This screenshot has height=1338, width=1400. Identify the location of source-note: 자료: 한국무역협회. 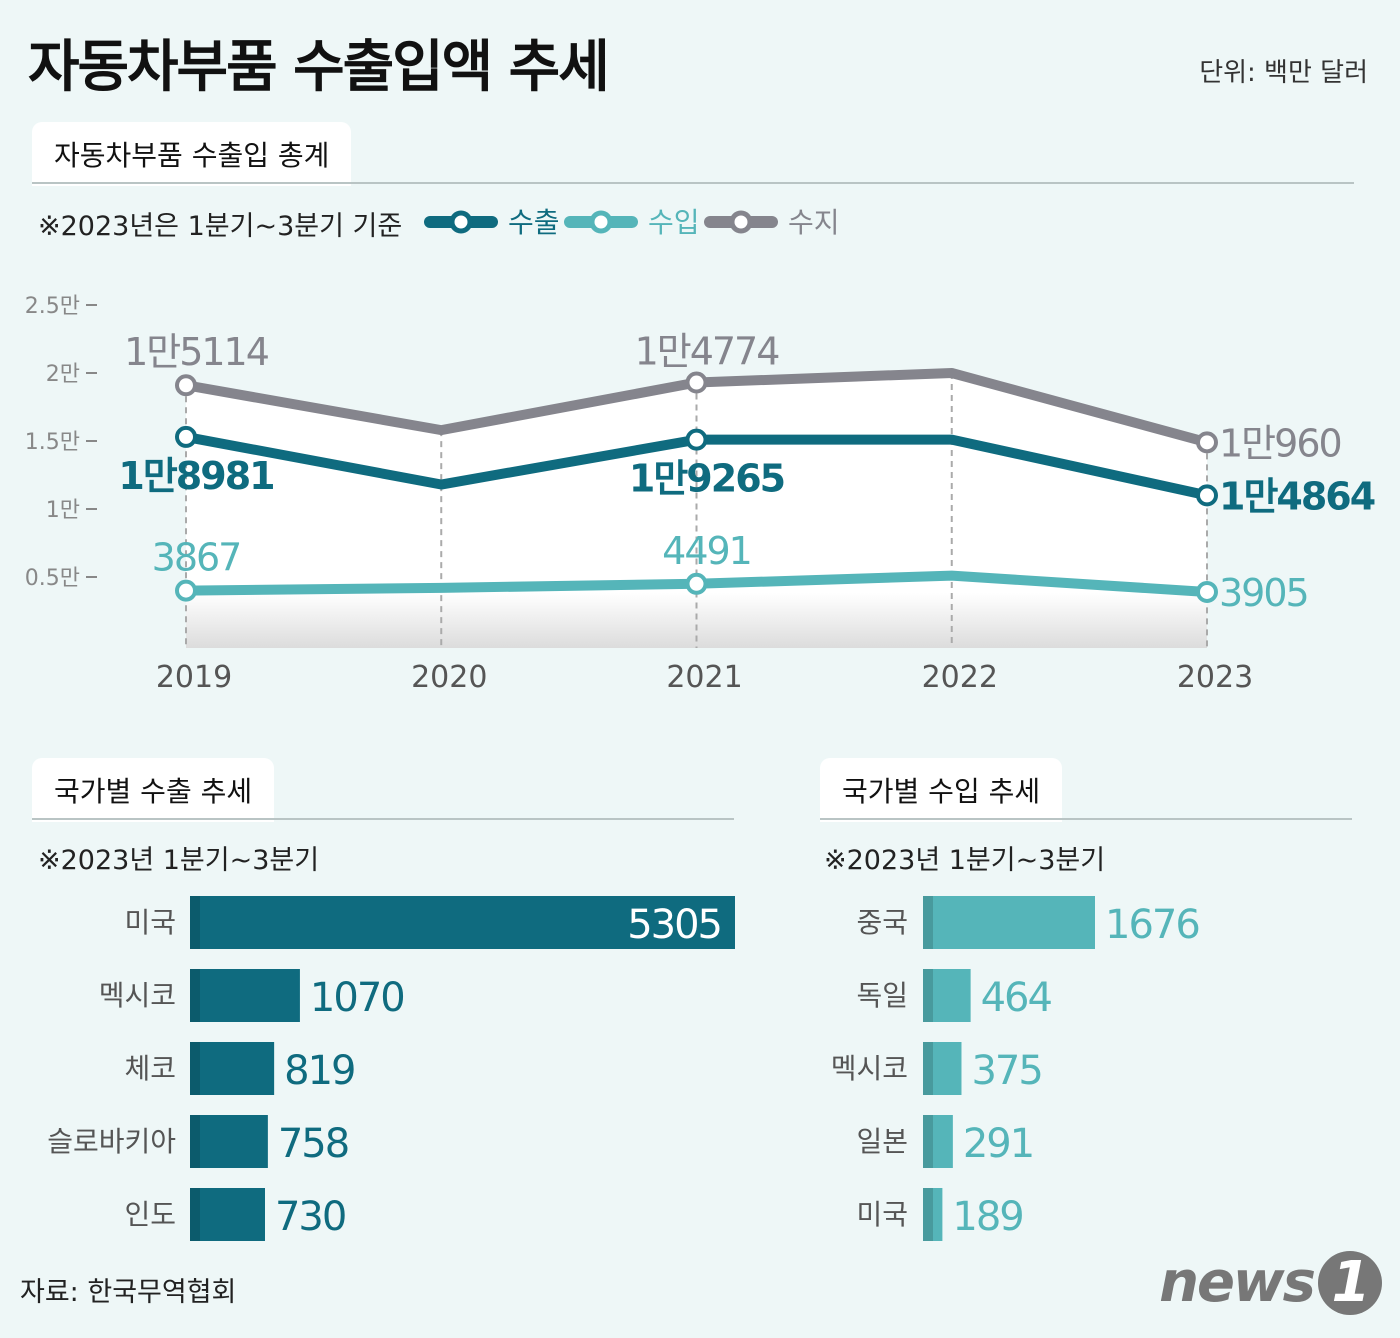
(128, 1292).